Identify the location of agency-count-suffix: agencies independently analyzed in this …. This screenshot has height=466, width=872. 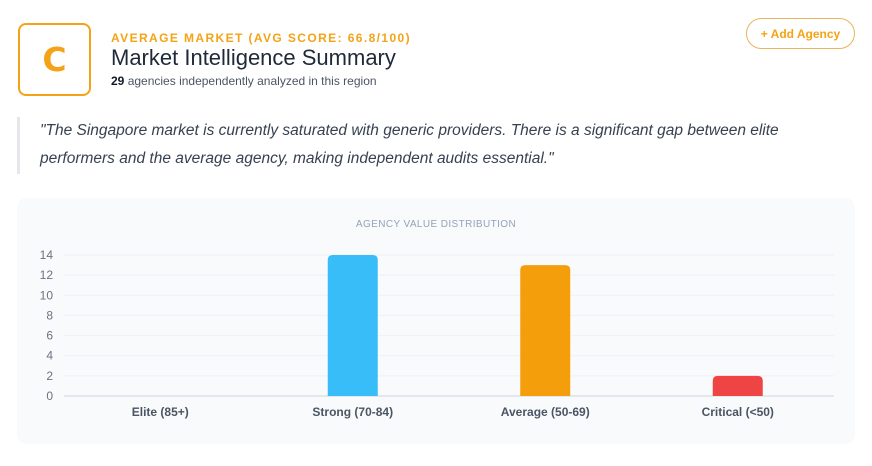
(250, 81).